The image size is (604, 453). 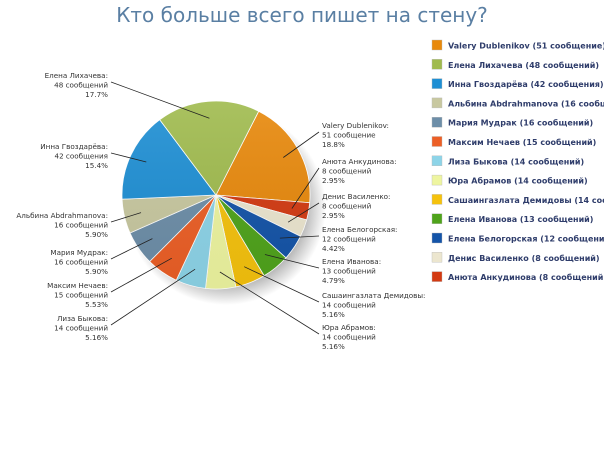 What do you see at coordinates (526, 277) in the screenshot?
I see `legend-label: Анюта Анкудинова (8 сообщений)` at bounding box center [526, 277].